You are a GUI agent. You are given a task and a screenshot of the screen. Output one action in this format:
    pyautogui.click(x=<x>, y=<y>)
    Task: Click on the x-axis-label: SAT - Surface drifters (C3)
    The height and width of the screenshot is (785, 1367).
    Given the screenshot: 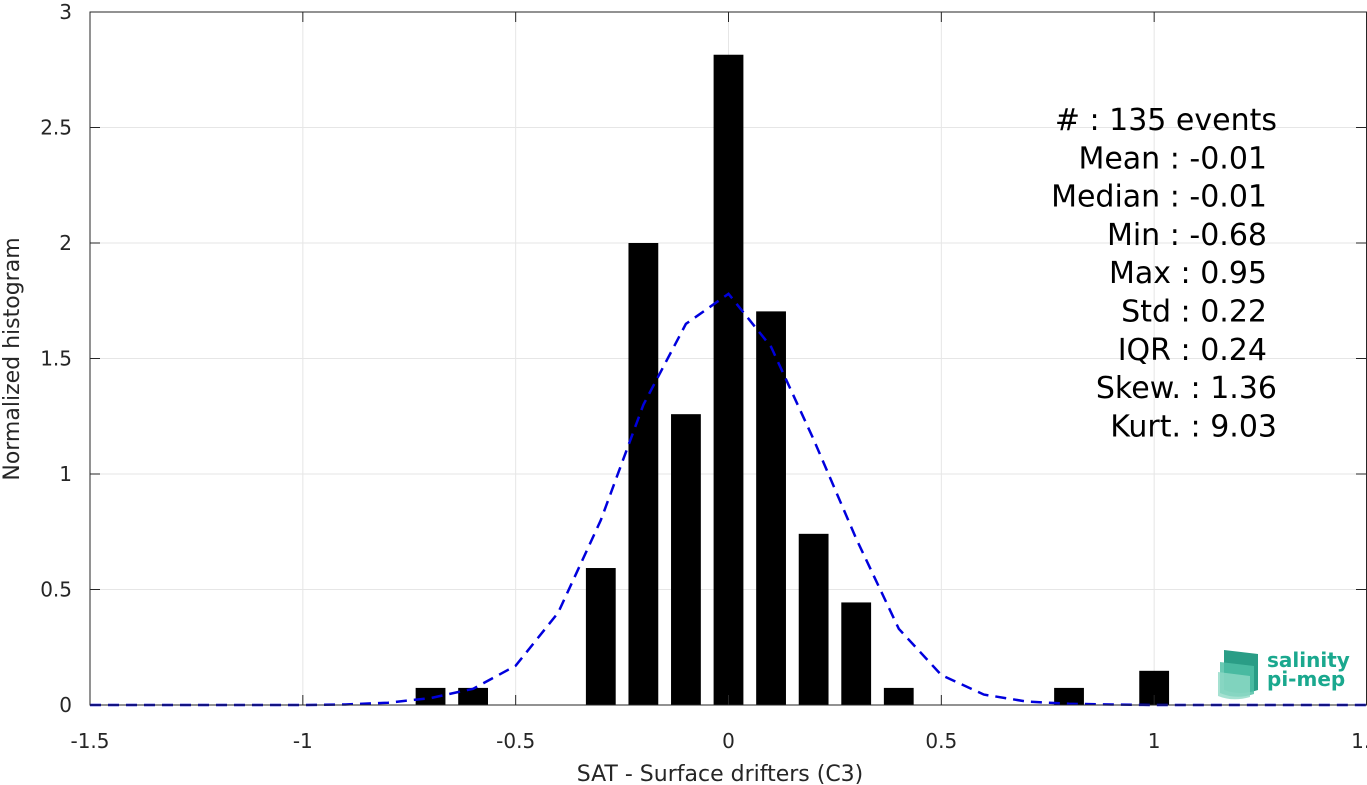 What is the action you would take?
    pyautogui.click(x=720, y=773)
    